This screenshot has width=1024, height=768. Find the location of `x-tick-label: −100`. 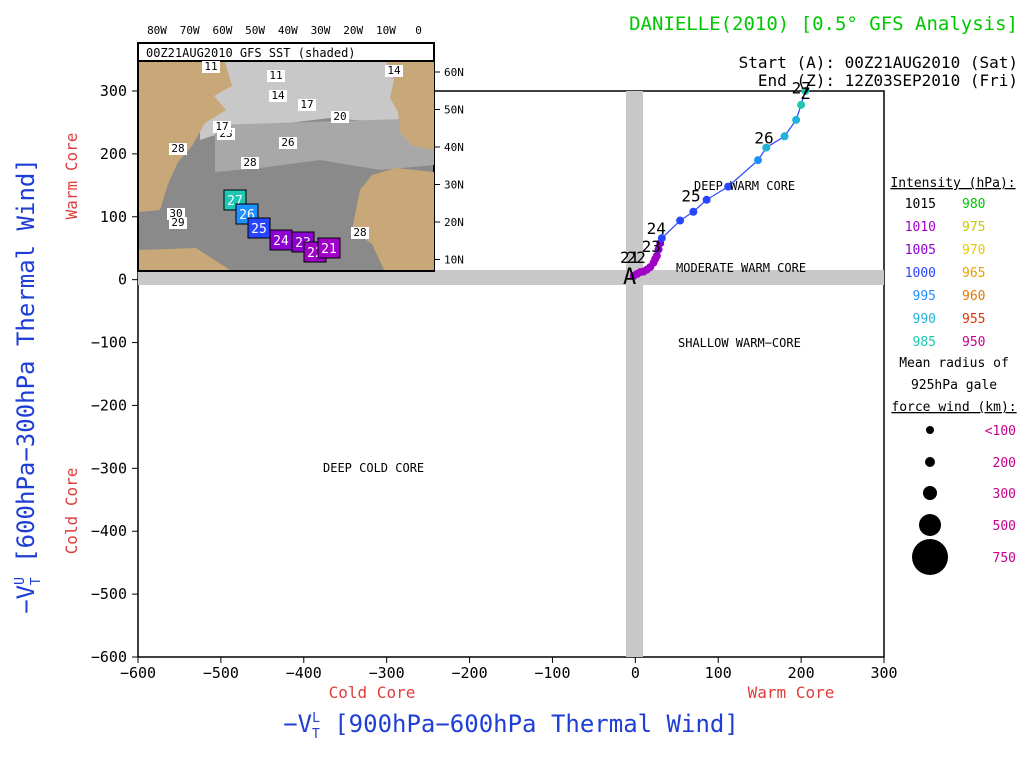

x-tick-label: −100 is located at coordinates (552, 673).